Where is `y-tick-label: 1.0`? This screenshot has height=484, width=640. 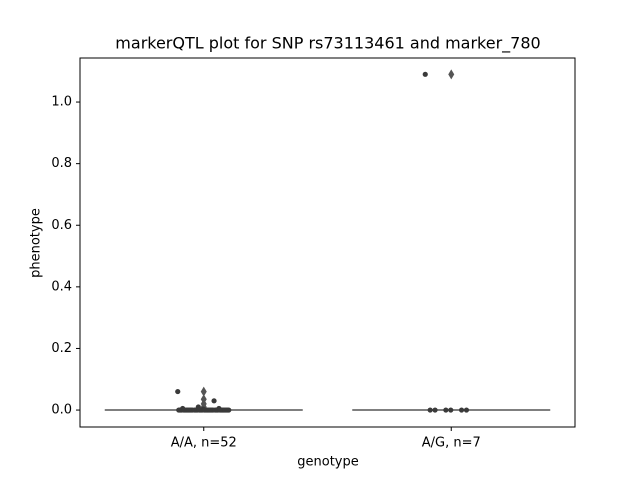 y-tick-label: 1.0 is located at coordinates (61, 102).